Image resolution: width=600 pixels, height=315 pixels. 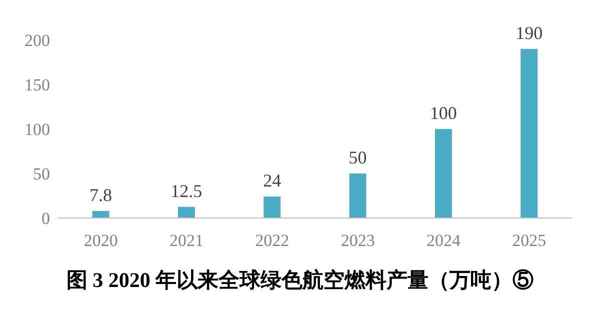 What do you see at coordinates (272, 240) in the screenshot?
I see `x-tick-label: 2022` at bounding box center [272, 240].